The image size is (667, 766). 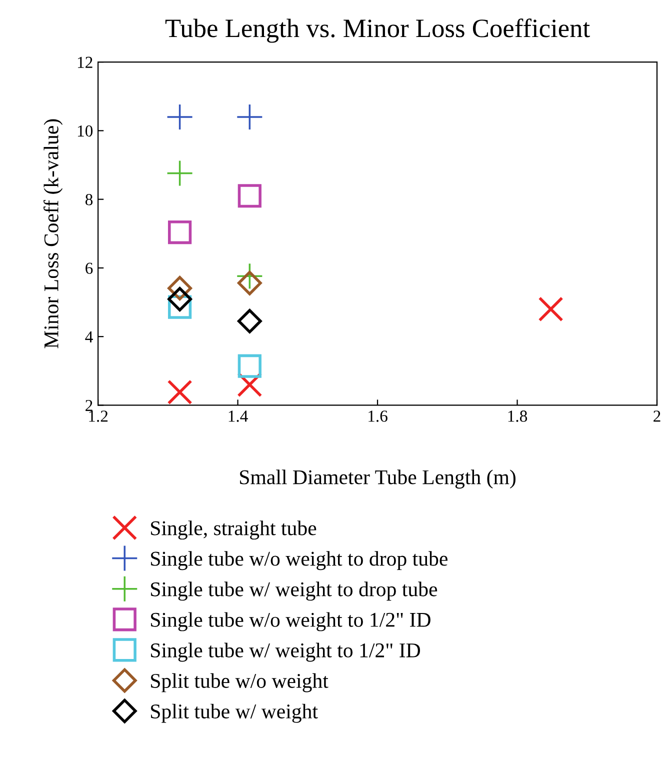 What do you see at coordinates (290, 622) in the screenshot?
I see `legend-label: Single tube w/o weight to 1/2" ID` at bounding box center [290, 622].